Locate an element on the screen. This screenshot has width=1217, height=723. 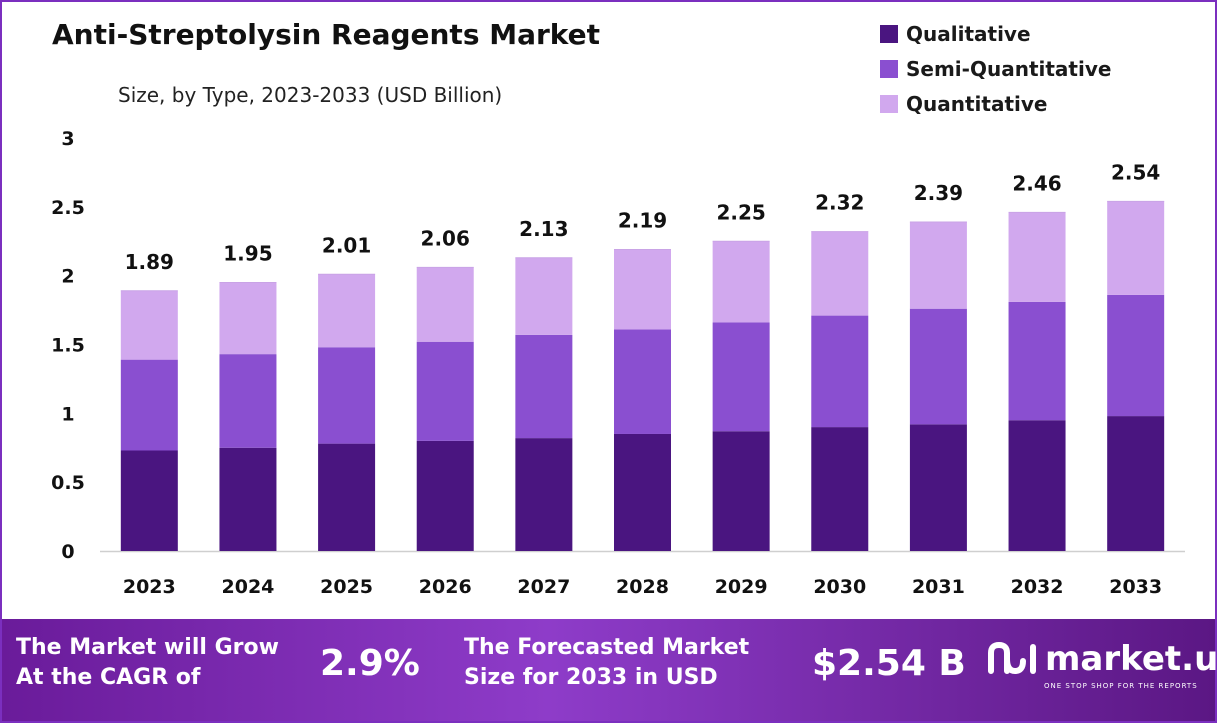
x-tick-label-2026: 2026 is located at coordinates (445, 587).